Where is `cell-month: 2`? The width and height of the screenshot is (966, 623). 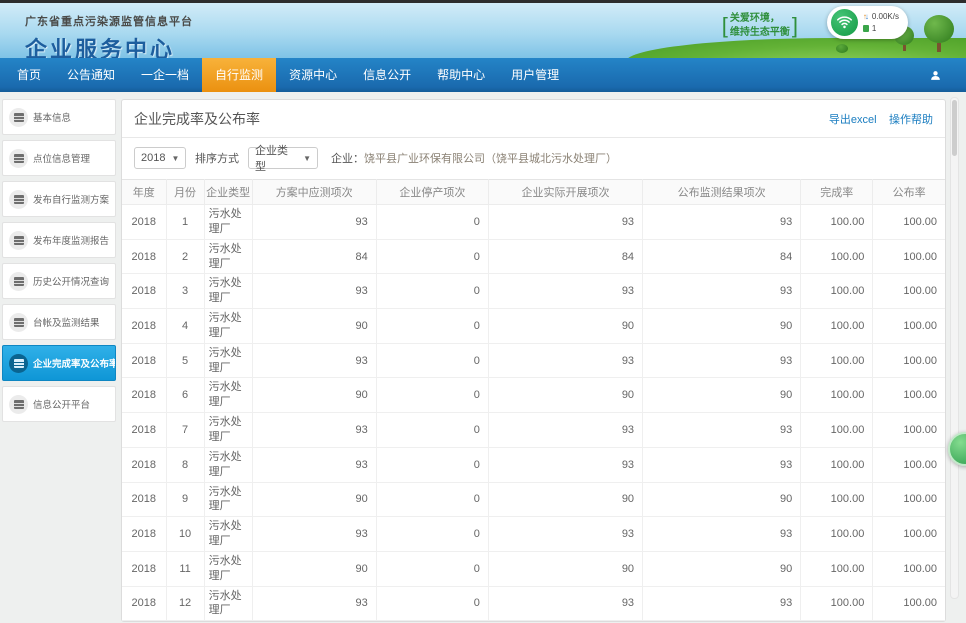
cell-month: 2 is located at coordinates (185, 256).